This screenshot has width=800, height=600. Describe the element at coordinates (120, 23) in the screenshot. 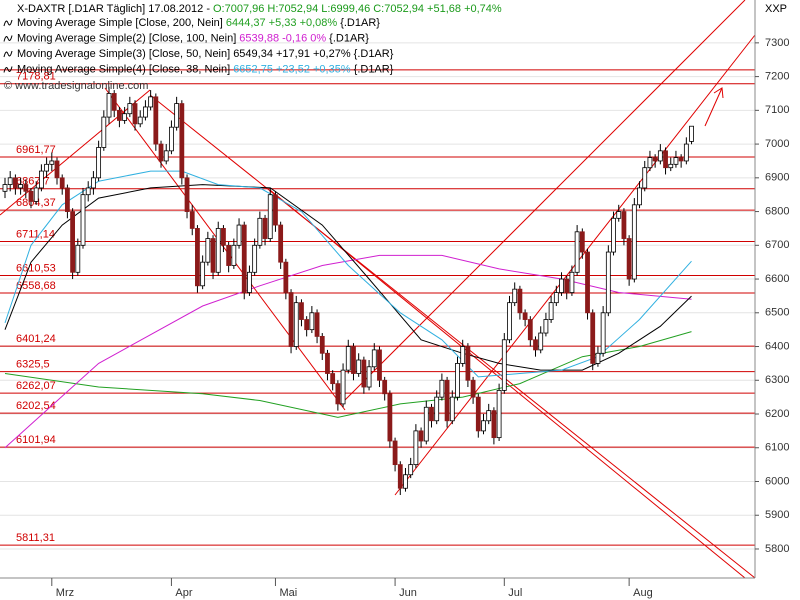

I see `legend-name: Moving Average Simple [Close, 200, Nein]` at that location.